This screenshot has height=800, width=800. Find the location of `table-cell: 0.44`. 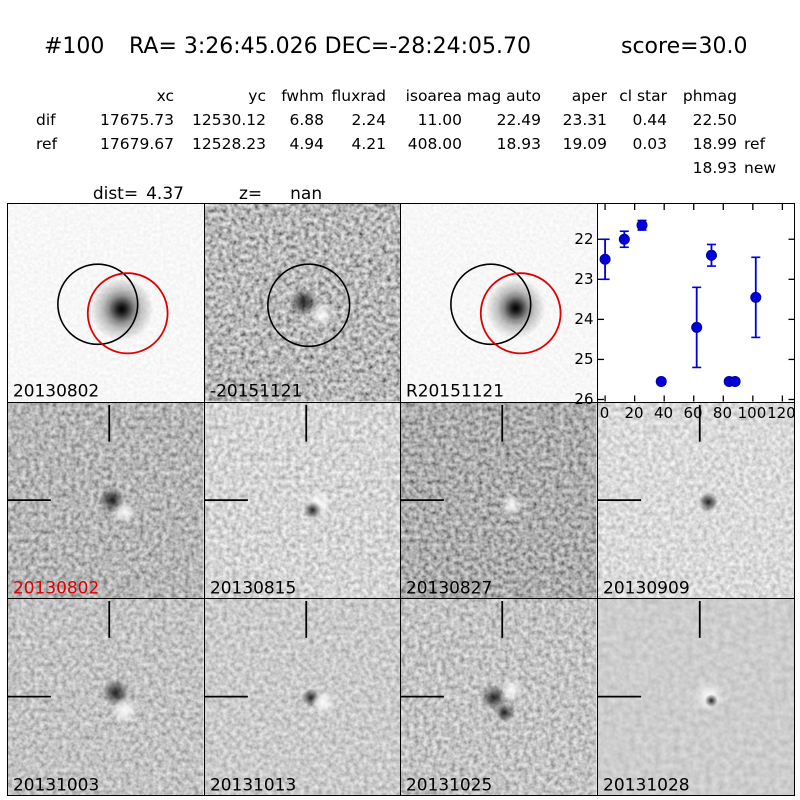

table-cell: 0.44 is located at coordinates (649, 120).